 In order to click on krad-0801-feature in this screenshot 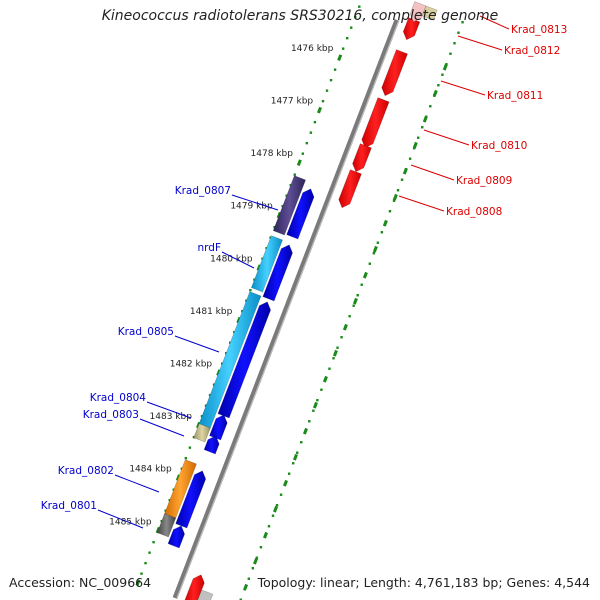, I will do `click(166, 525)`.